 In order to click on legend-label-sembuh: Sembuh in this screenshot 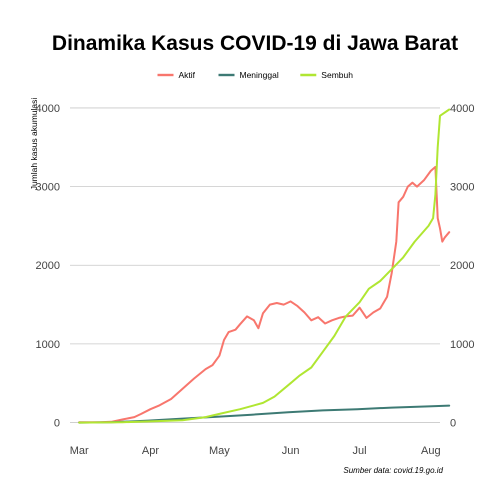, I will do `click(337, 75)`.